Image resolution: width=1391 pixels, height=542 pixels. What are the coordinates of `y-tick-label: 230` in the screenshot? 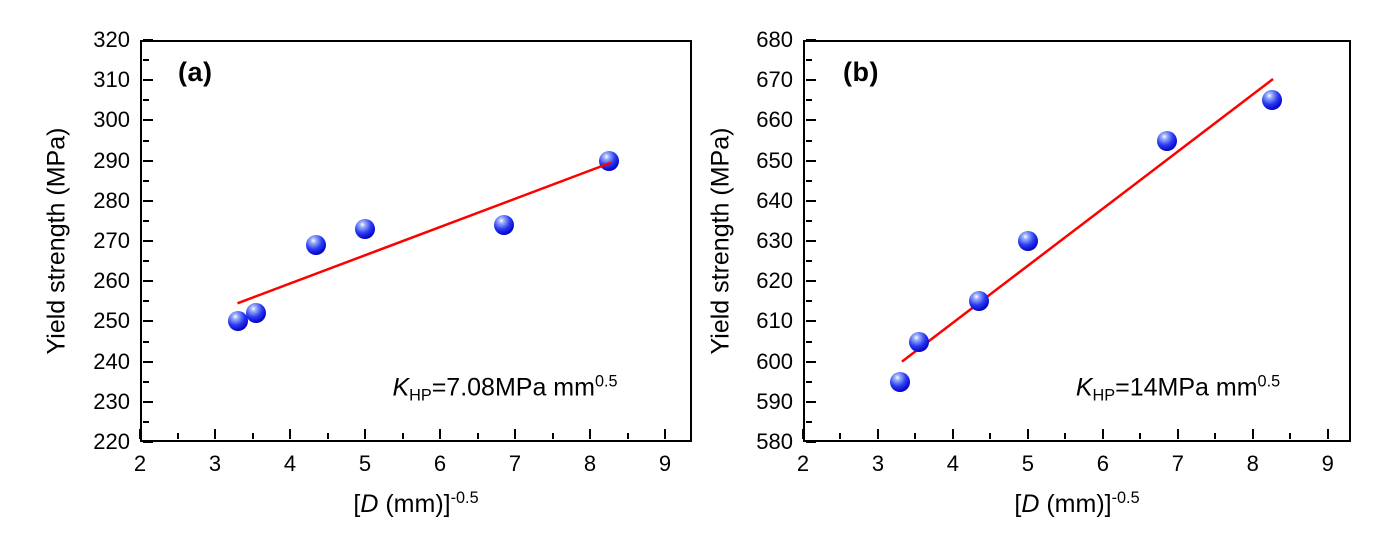 It's located at (111, 401).